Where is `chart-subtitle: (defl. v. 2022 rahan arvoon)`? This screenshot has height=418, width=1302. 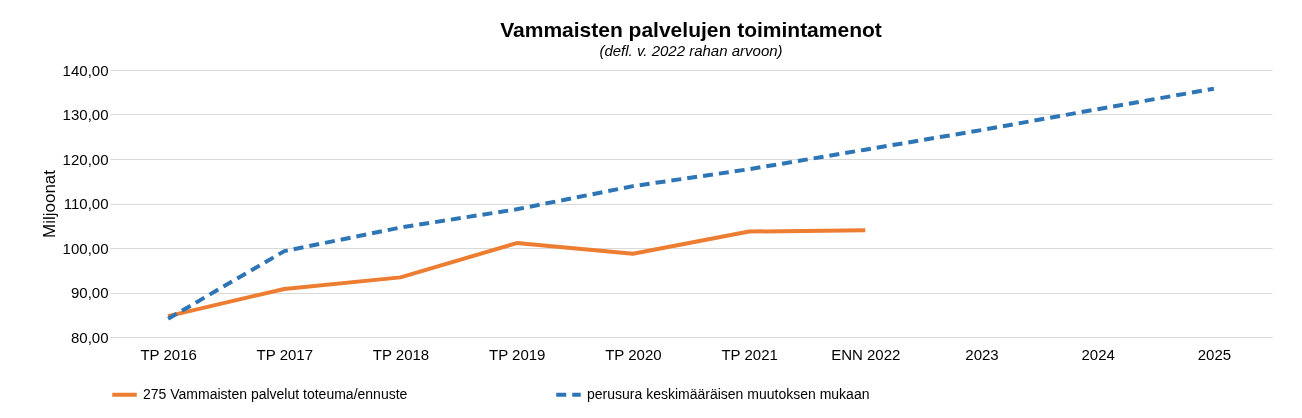
chart-subtitle: (defl. v. 2022 rahan arvoon) is located at coordinates (691, 50).